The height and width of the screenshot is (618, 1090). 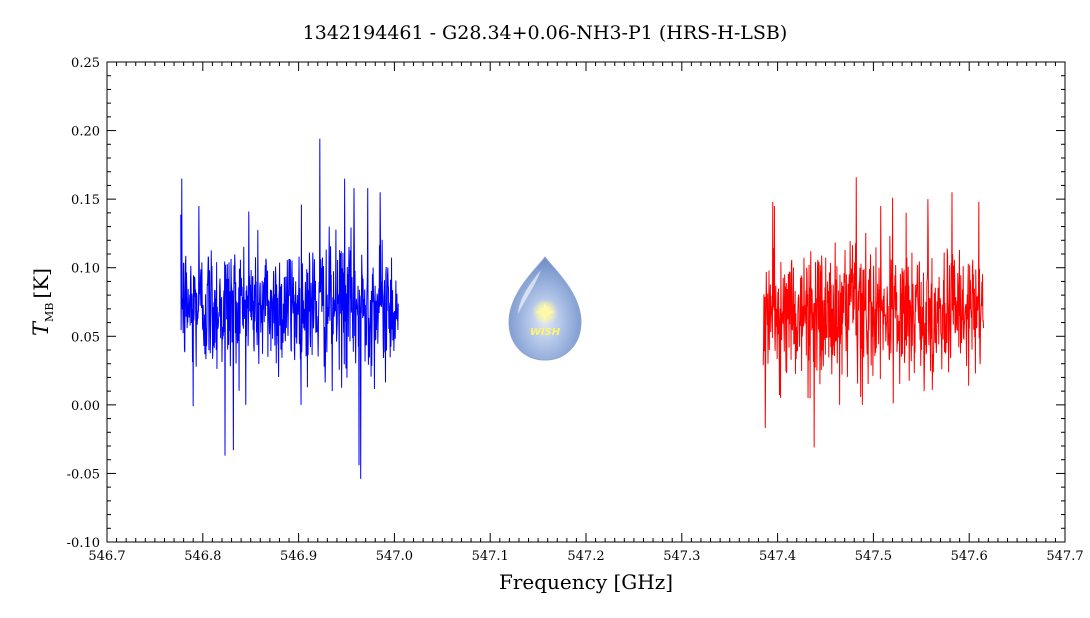 What do you see at coordinates (490, 556) in the screenshot?
I see `x-tick-label: 547.1` at bounding box center [490, 556].